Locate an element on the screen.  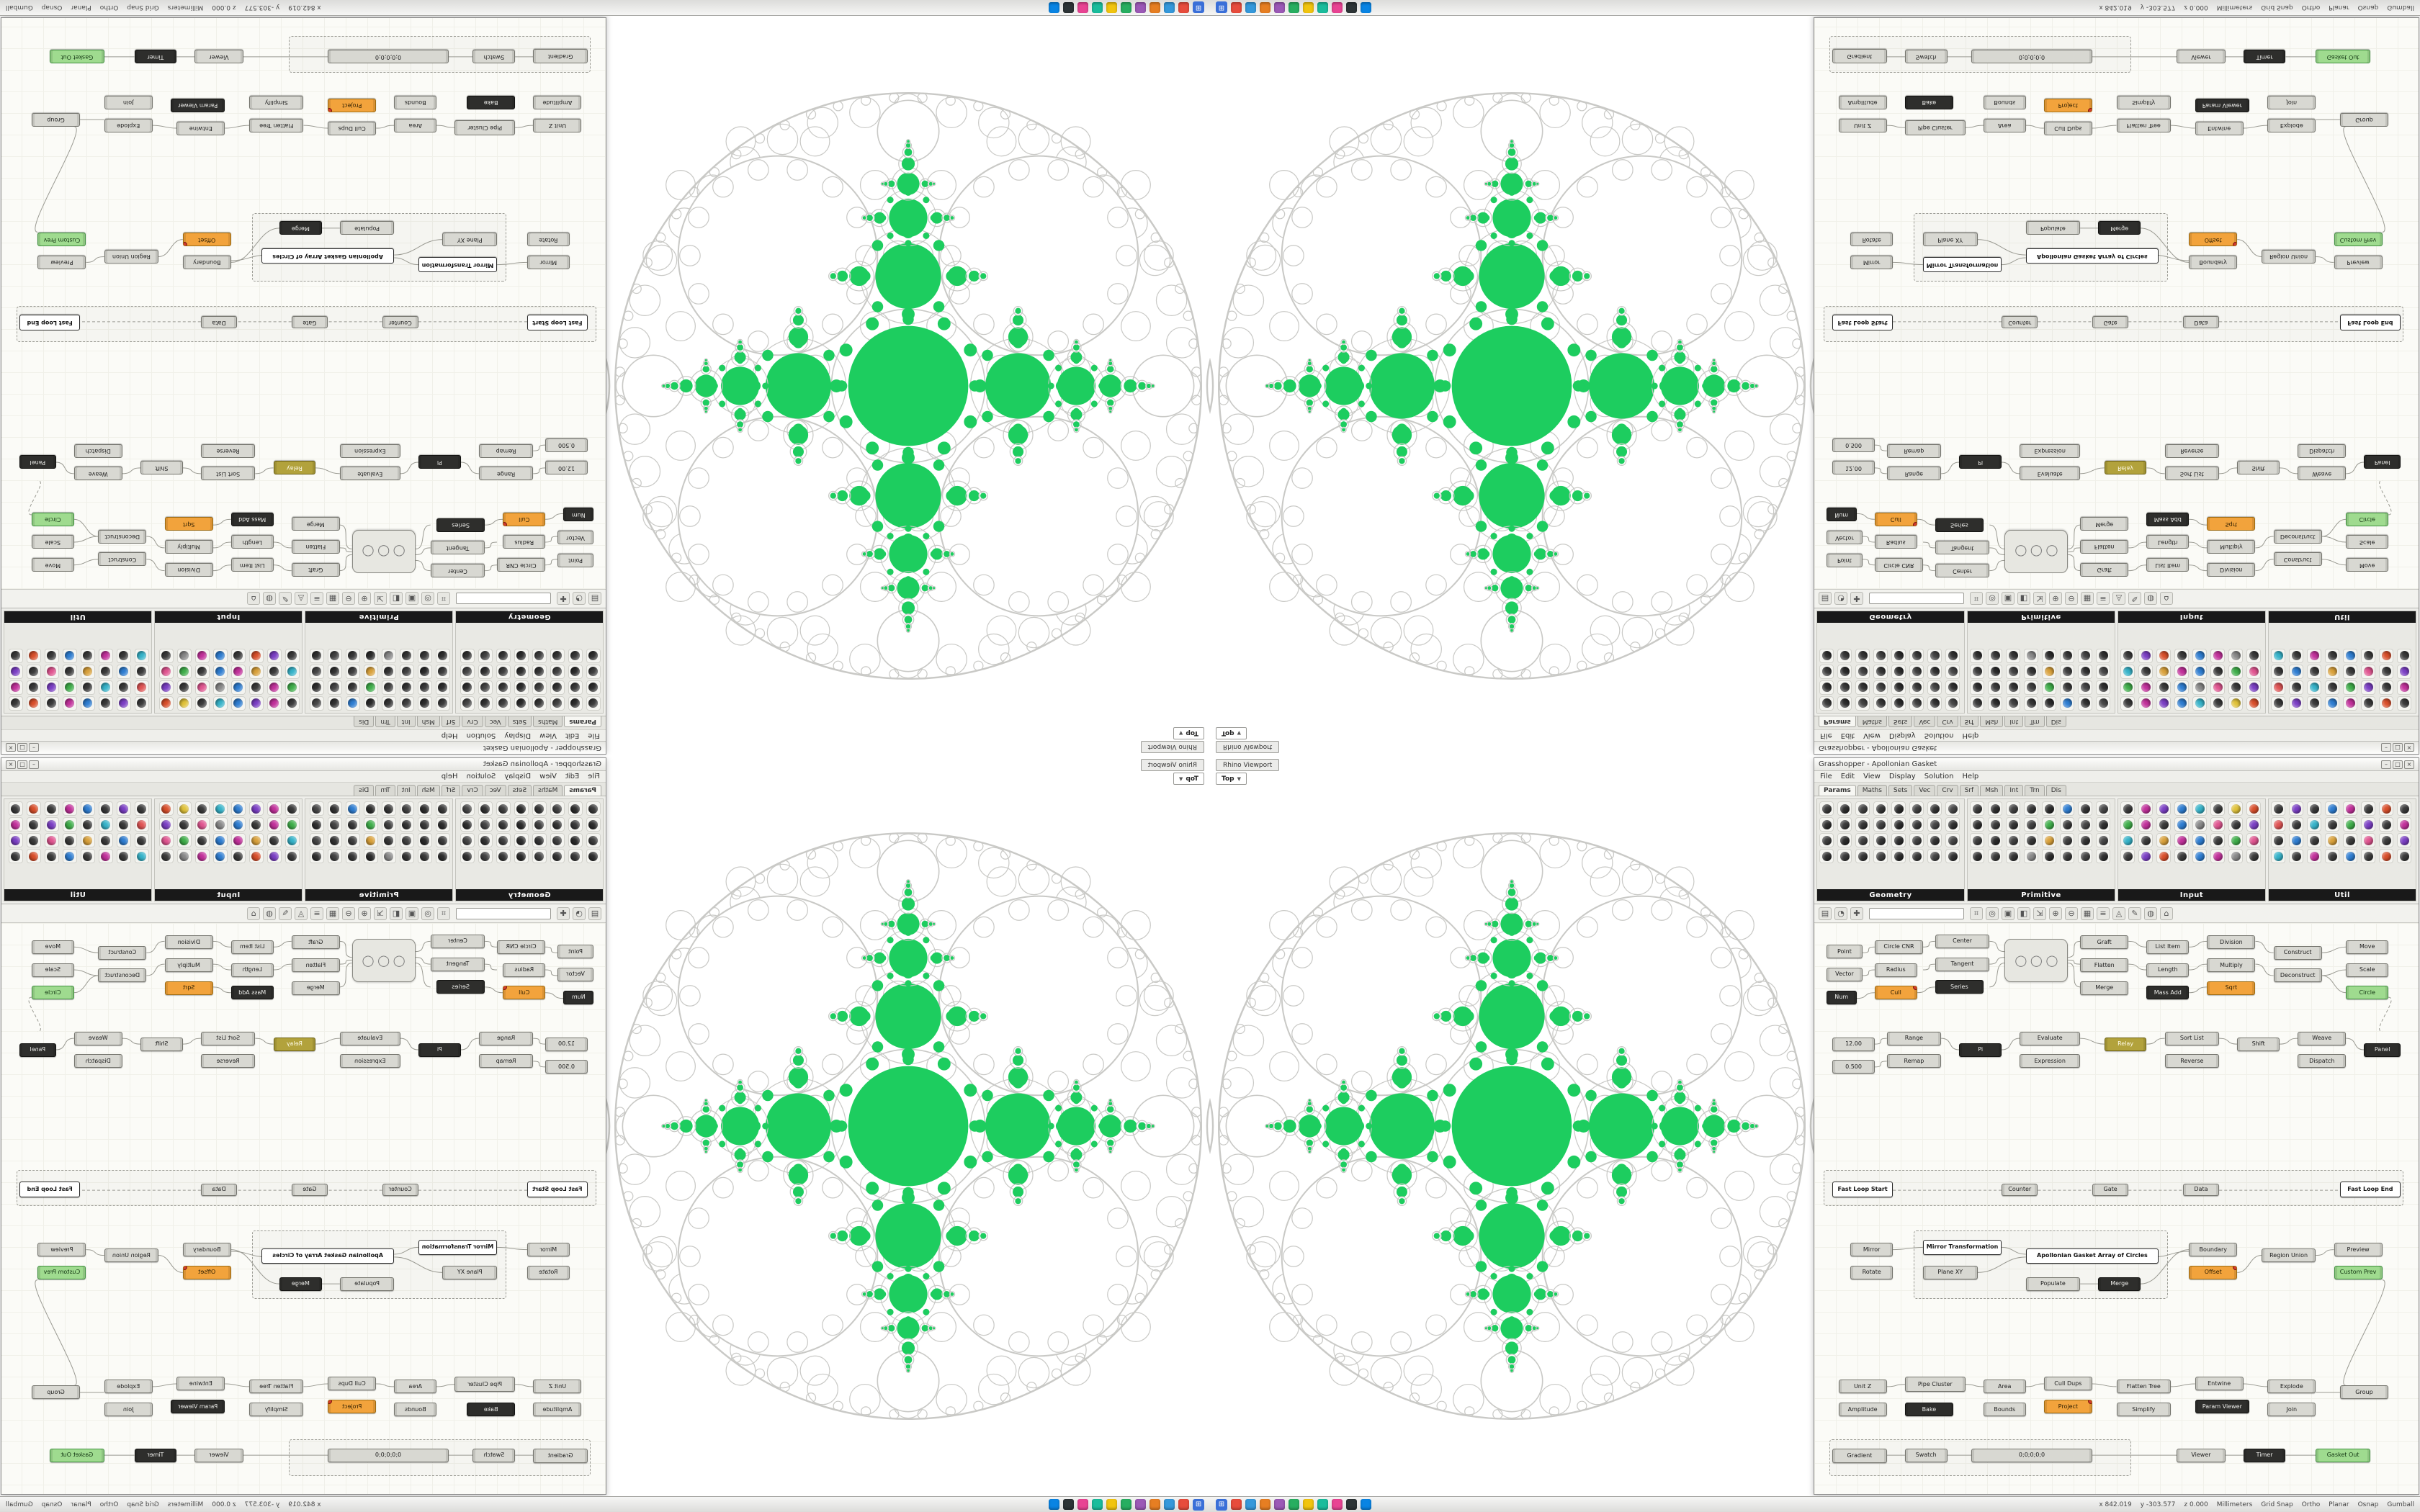
gh-node: Sort List is located at coordinates (2192, 1038).